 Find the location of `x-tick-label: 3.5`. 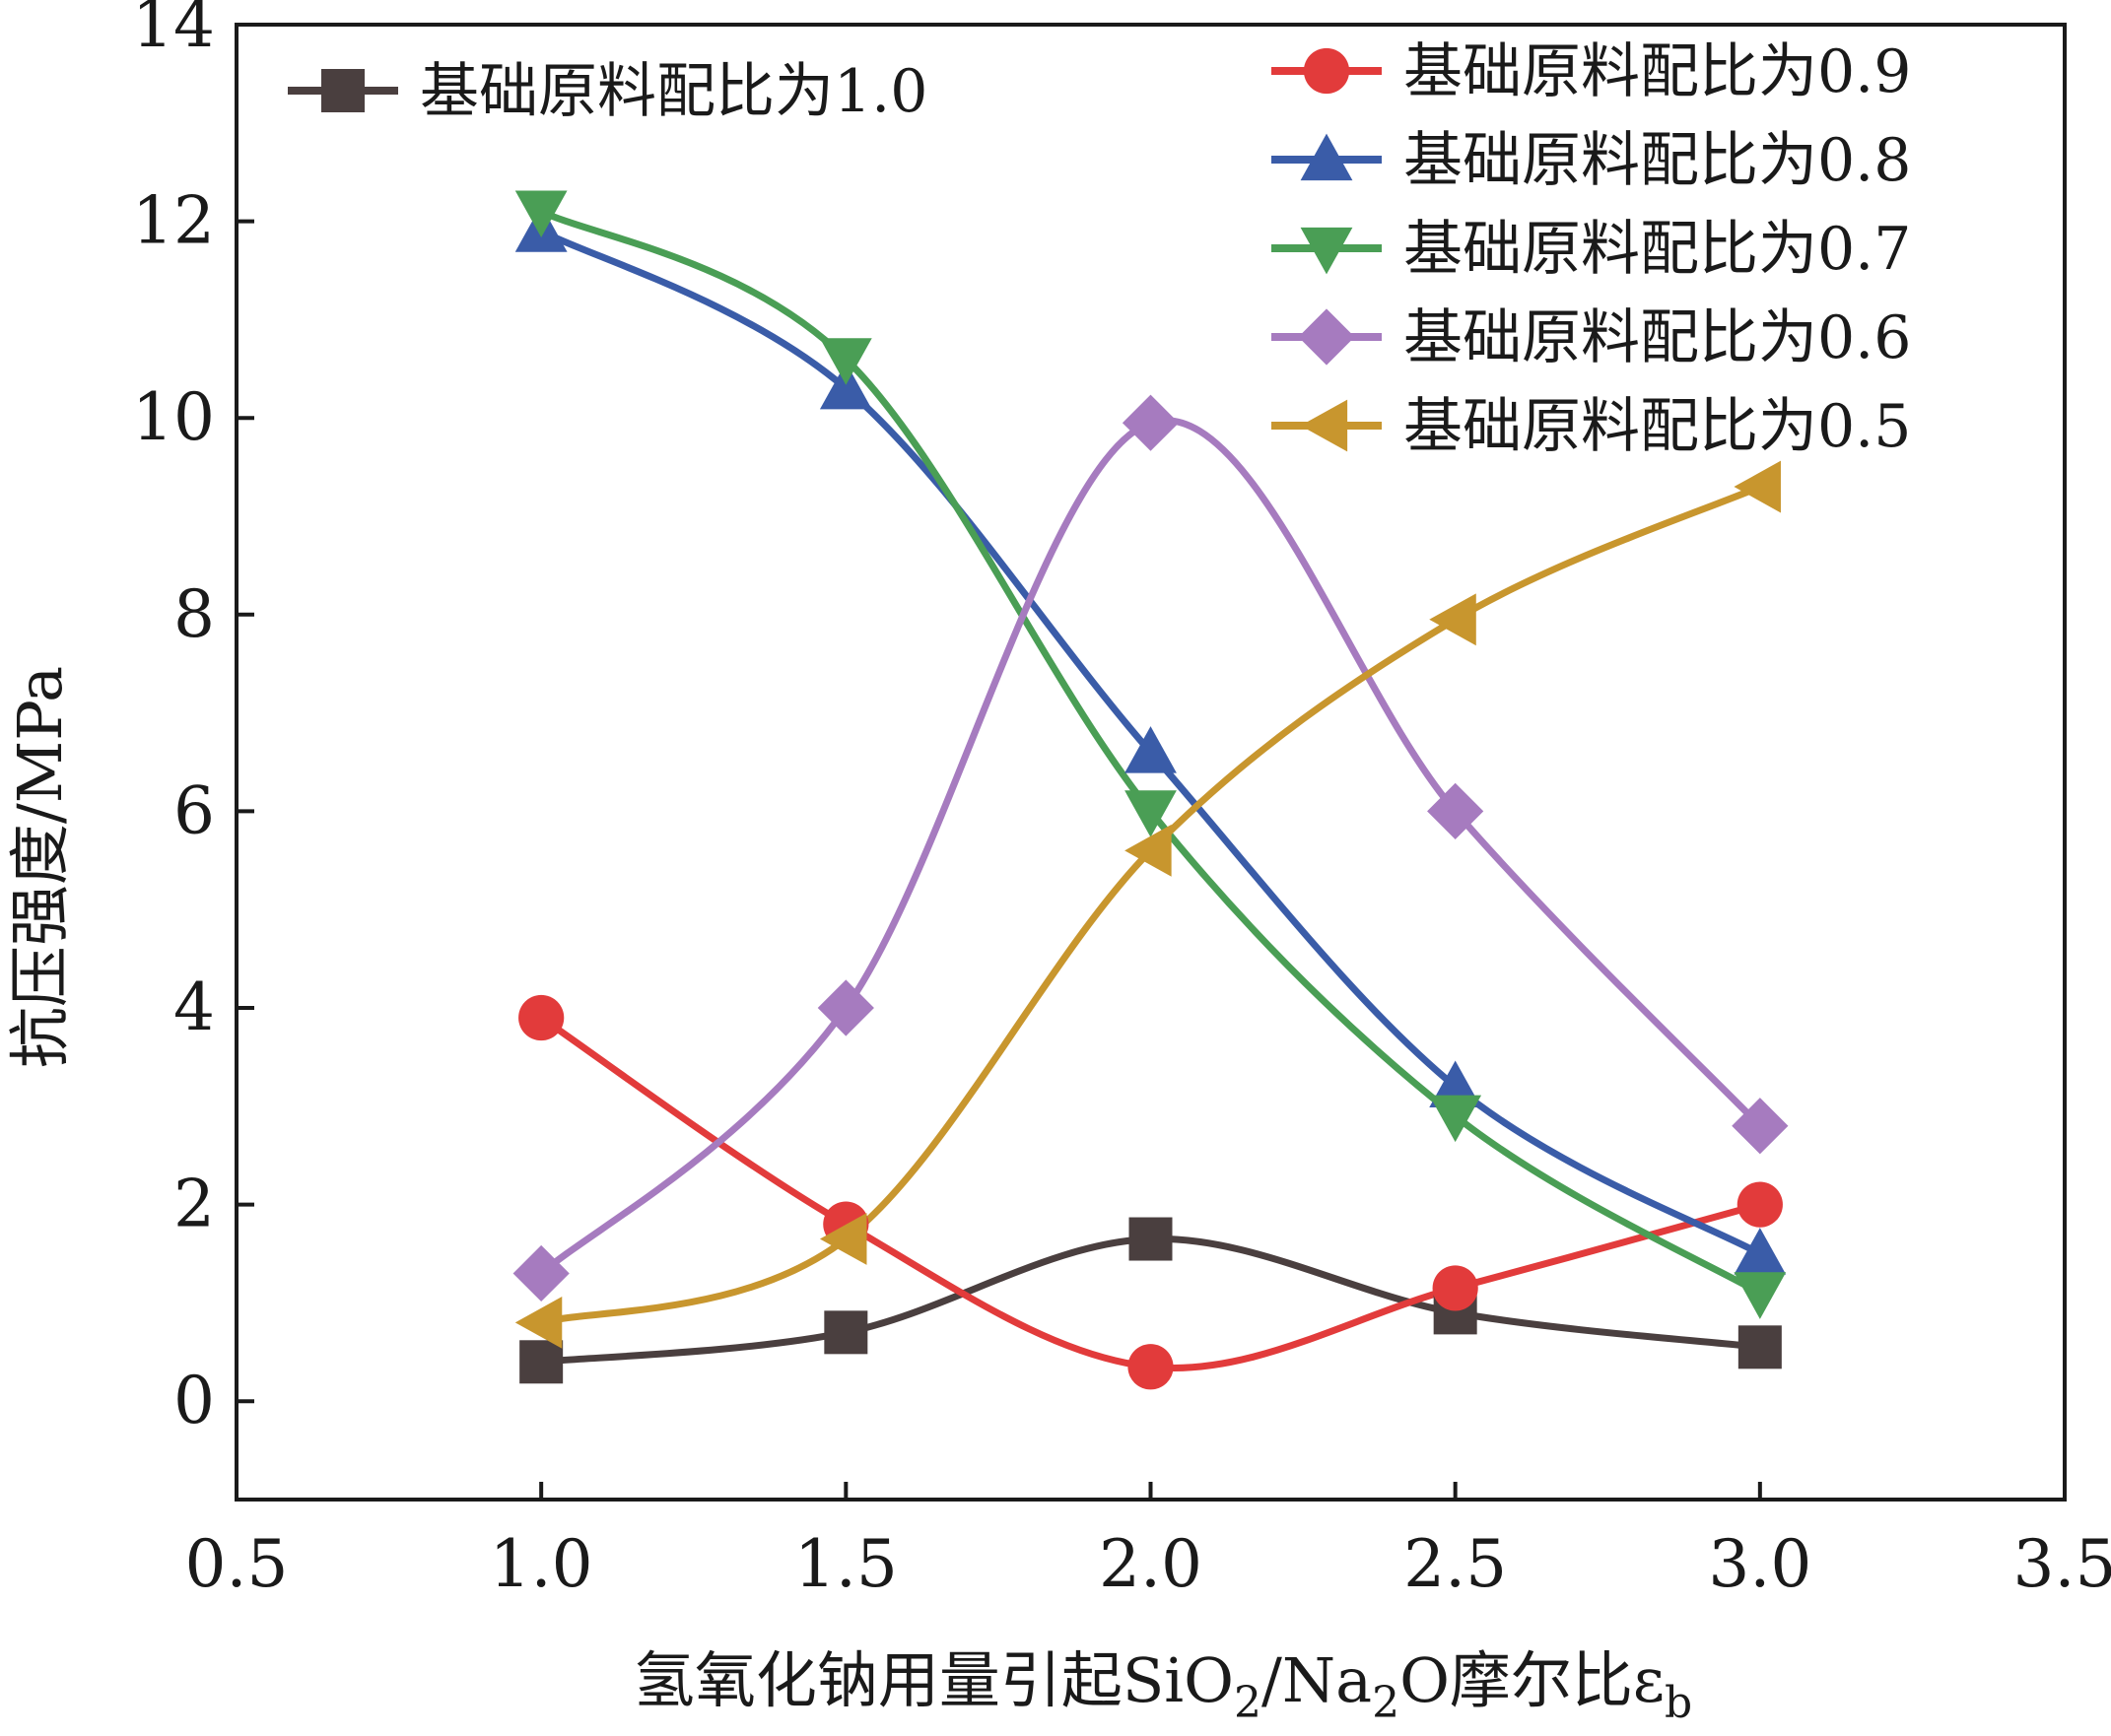

x-tick-label: 3.5 is located at coordinates (2062, 1564).